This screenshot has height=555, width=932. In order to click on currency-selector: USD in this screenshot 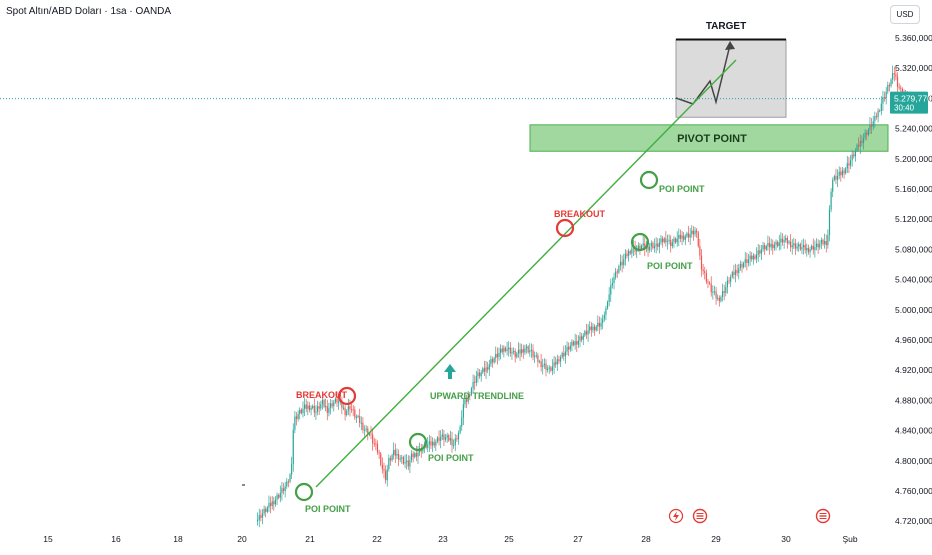, I will do `click(905, 14)`.